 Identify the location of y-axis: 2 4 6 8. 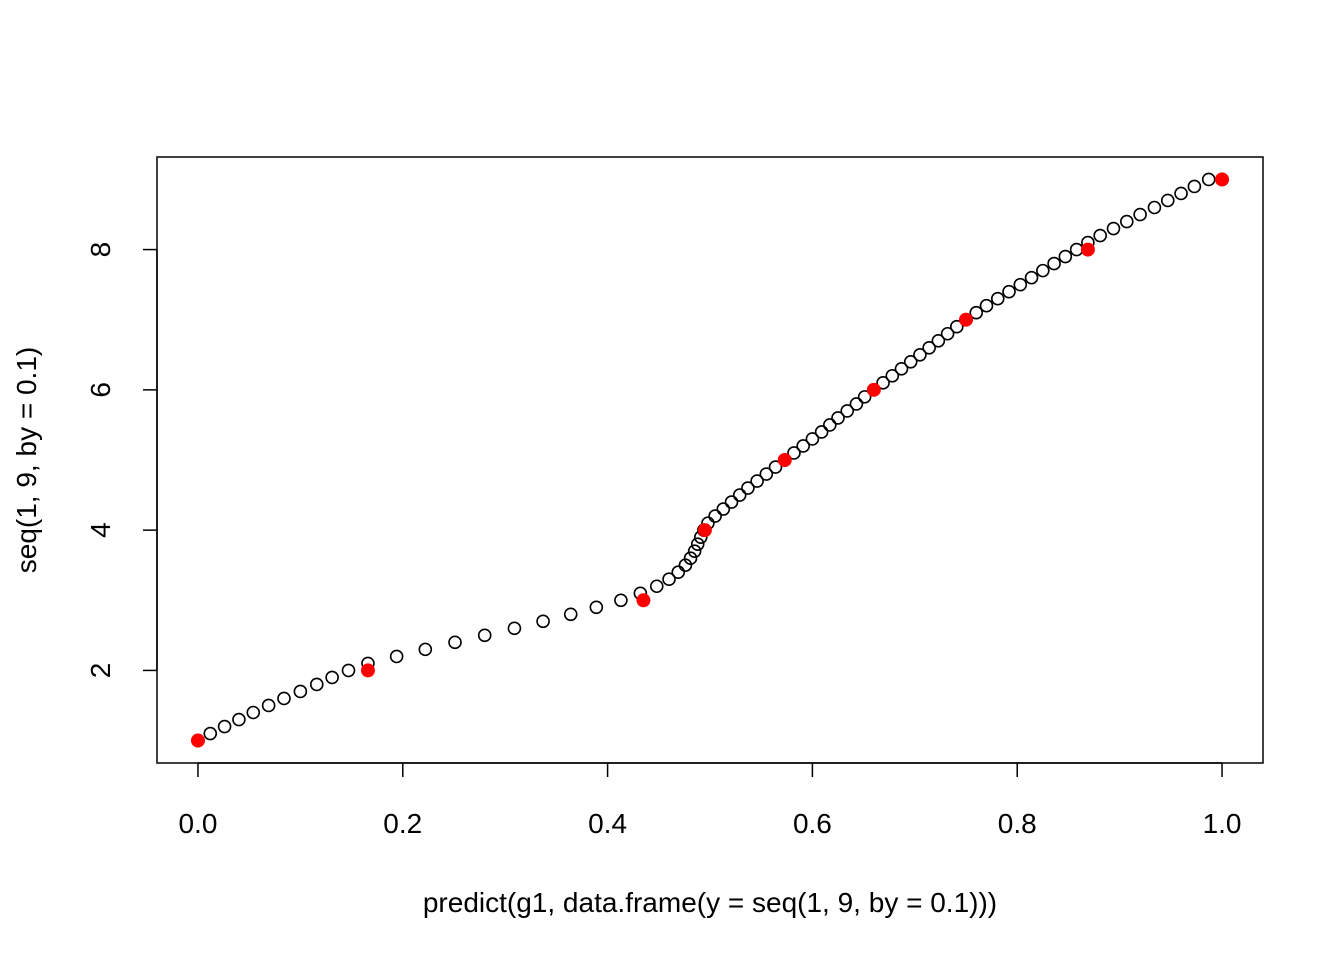
(121, 460).